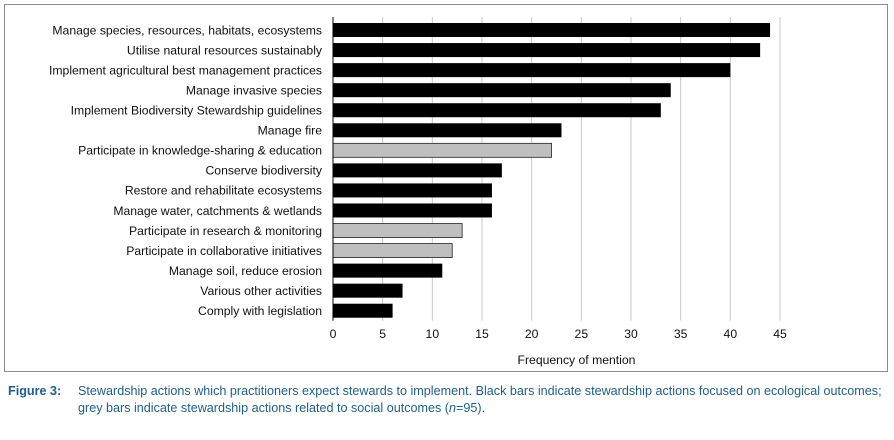  I want to click on category-label: Various other activities, so click(261, 291).